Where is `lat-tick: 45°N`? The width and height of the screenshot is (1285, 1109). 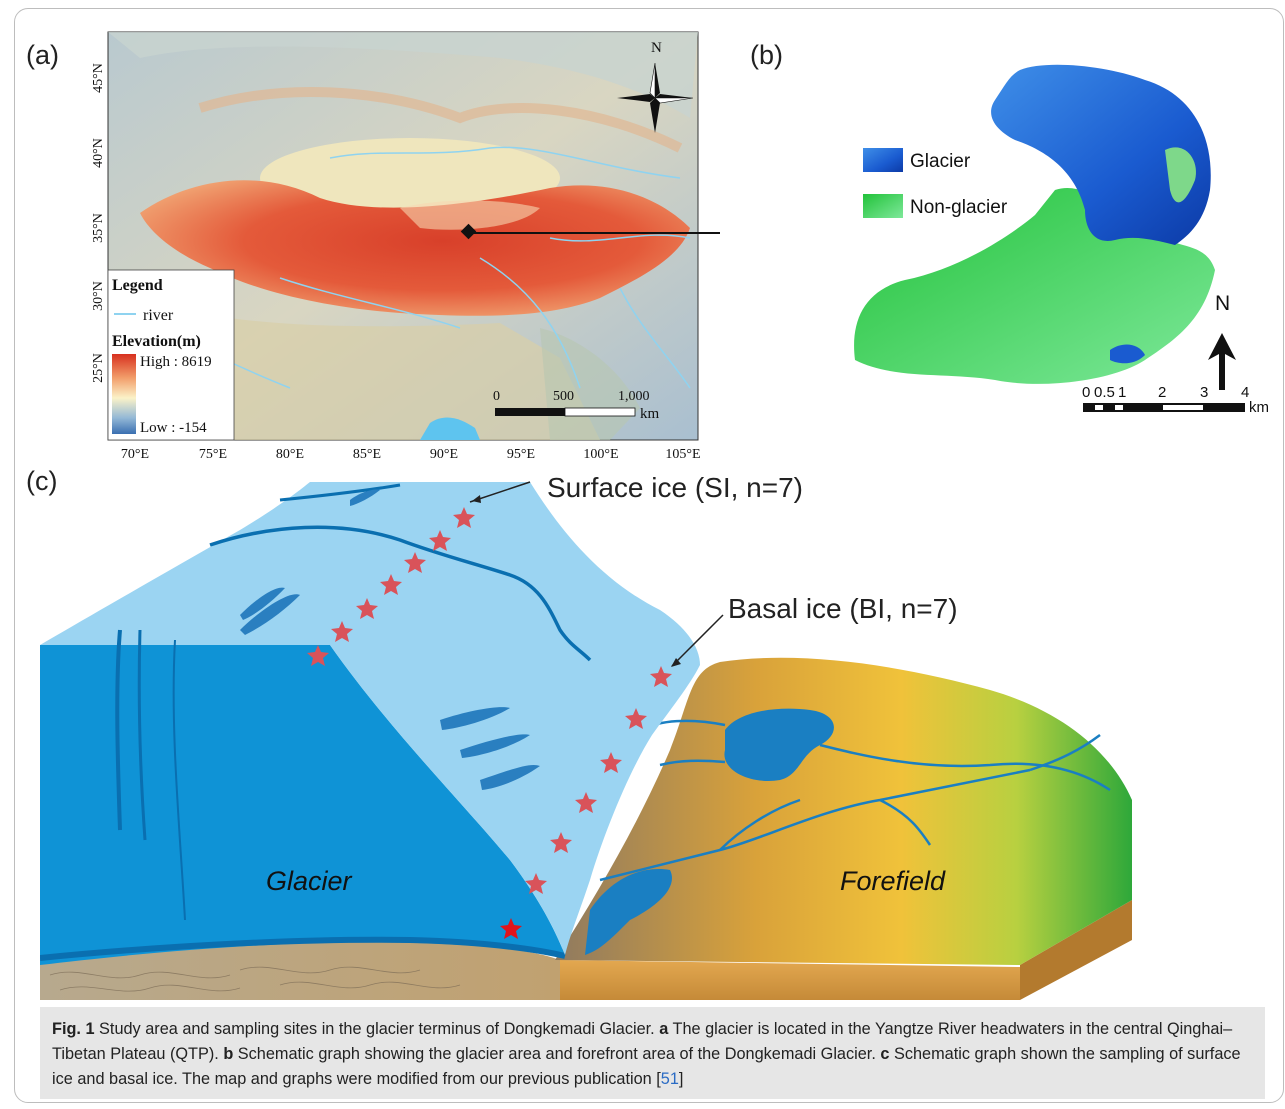 lat-tick: 45°N is located at coordinates (98, 78).